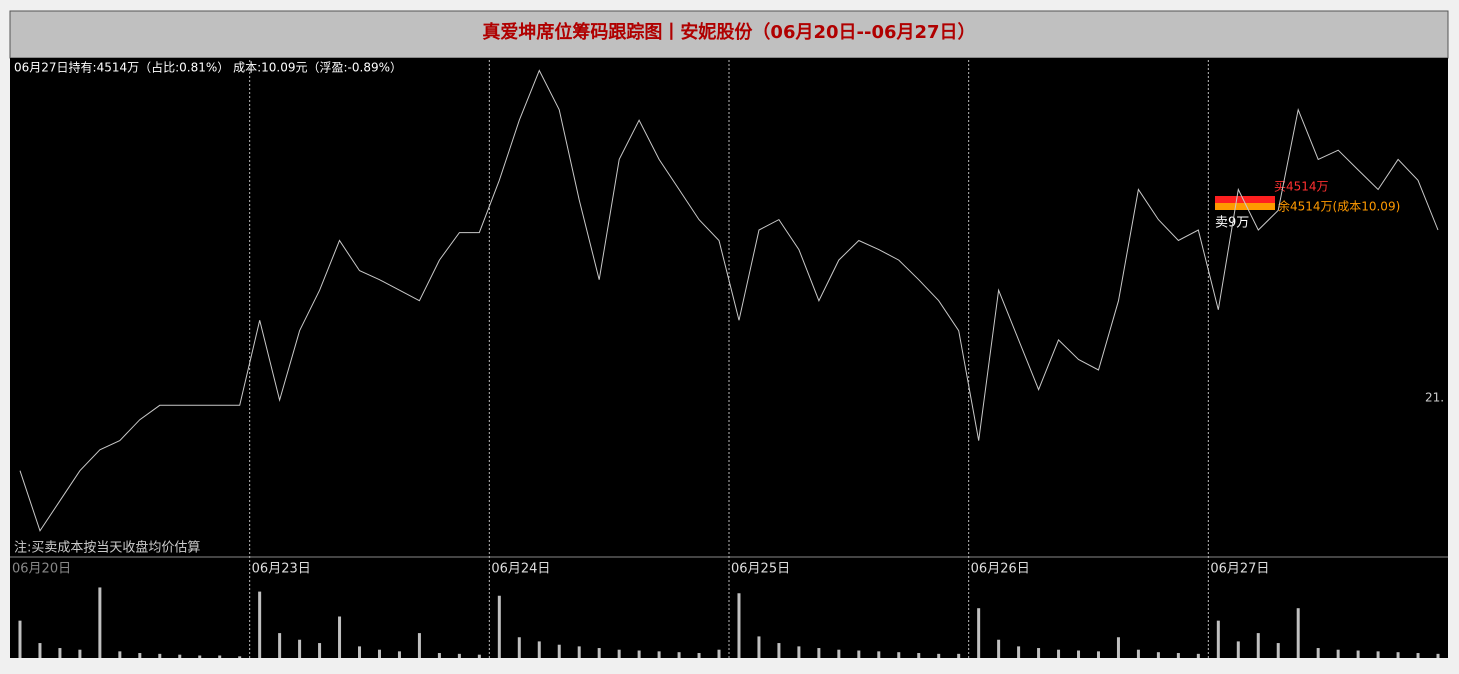  I want to click on remain-marker, so click(1245, 206).